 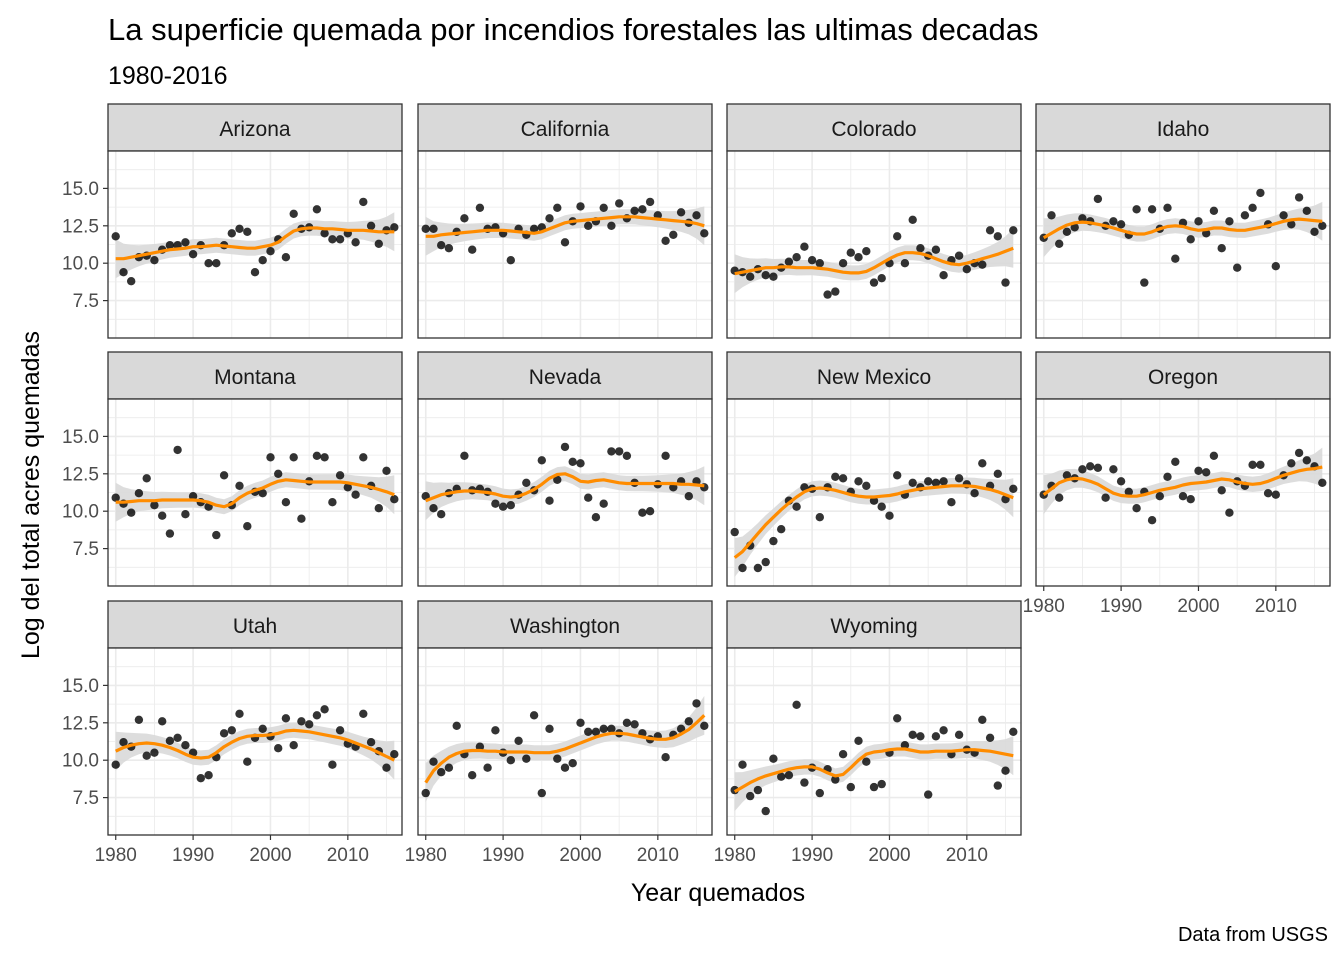 What do you see at coordinates (1183, 469) in the screenshot?
I see `panel-oregon: Oregon` at bounding box center [1183, 469].